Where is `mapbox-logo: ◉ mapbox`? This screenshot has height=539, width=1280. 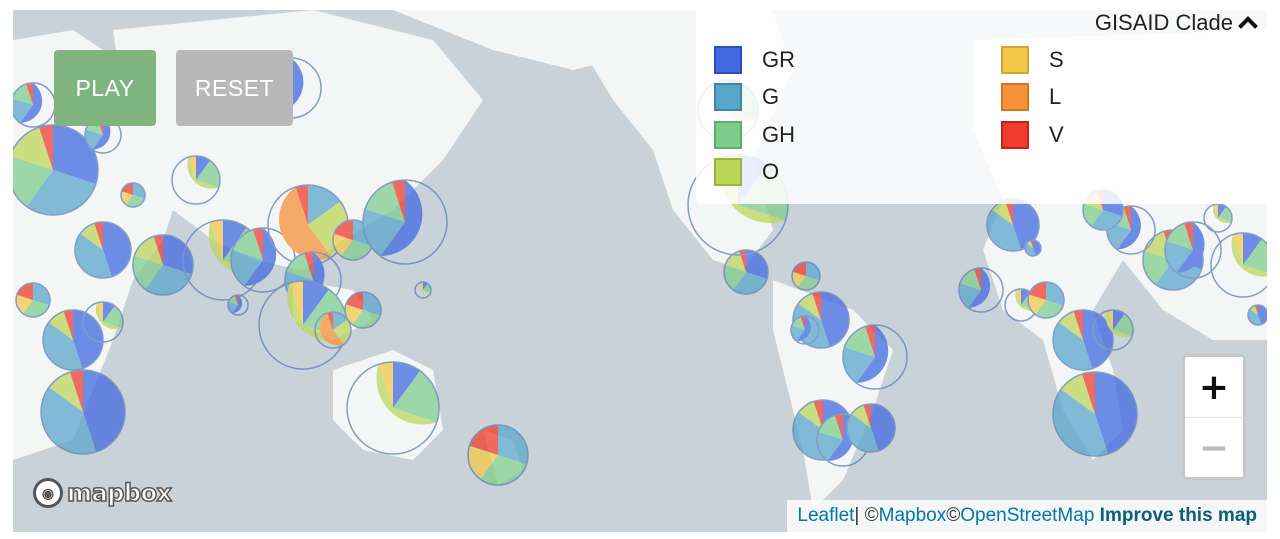 mapbox-logo: ◉ mapbox is located at coordinates (103, 493).